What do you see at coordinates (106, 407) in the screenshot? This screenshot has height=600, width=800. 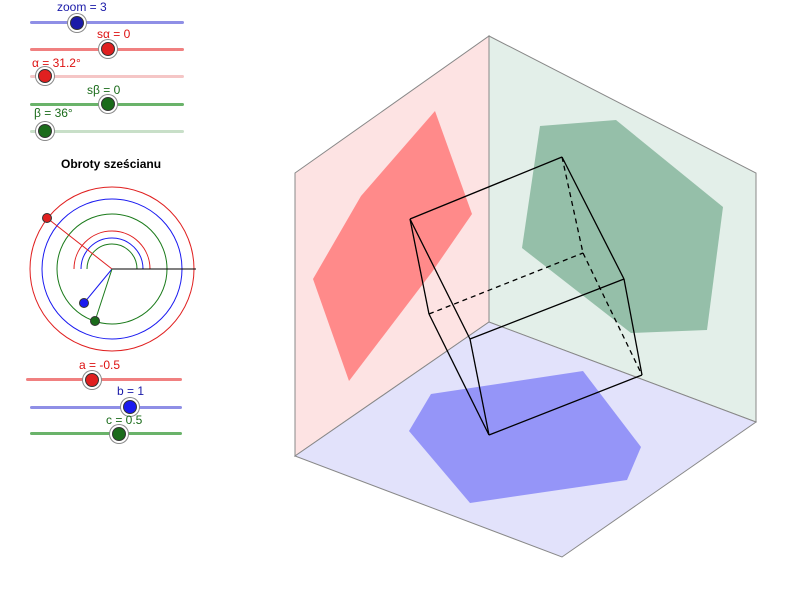 I see `b-slider-track` at bounding box center [106, 407].